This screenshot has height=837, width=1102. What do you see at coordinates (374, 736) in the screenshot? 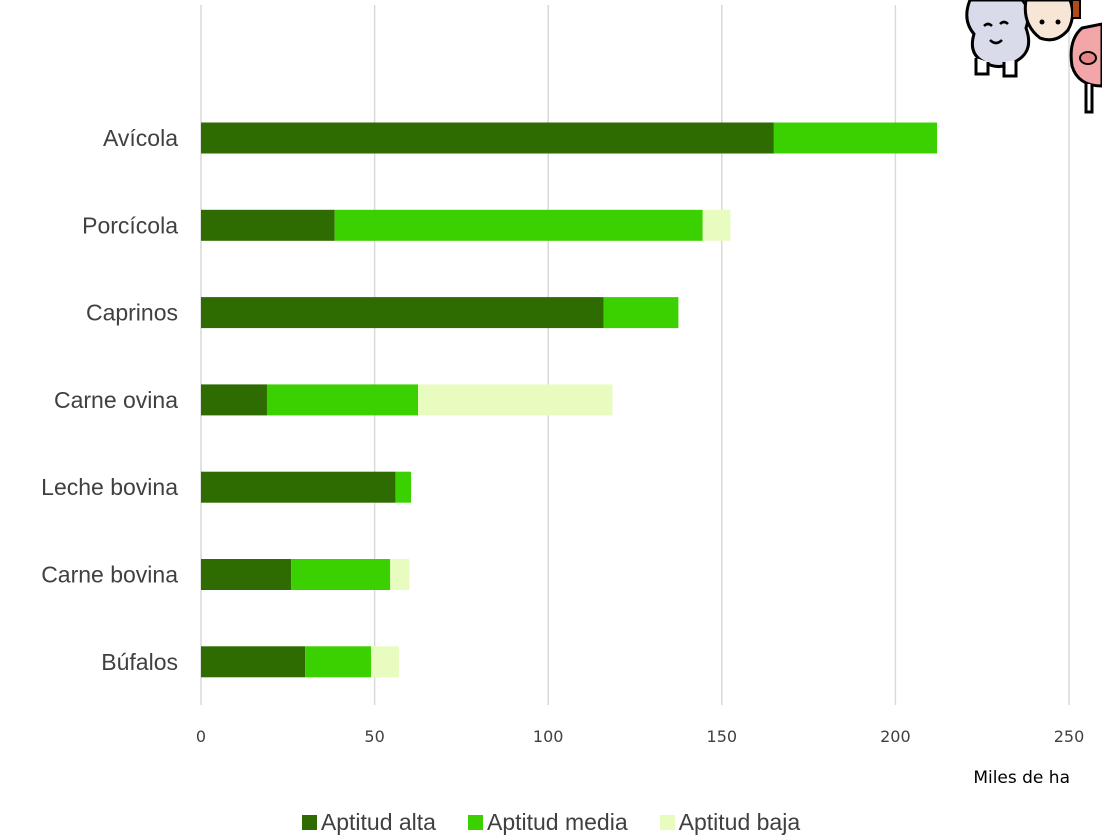
I see `x-tick-label: 50` at bounding box center [374, 736].